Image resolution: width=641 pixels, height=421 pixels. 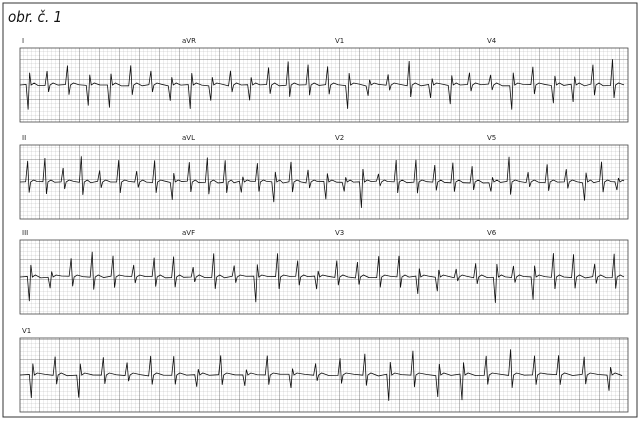 What do you see at coordinates (492, 233) in the screenshot?
I see `lead-label: V6` at bounding box center [492, 233].